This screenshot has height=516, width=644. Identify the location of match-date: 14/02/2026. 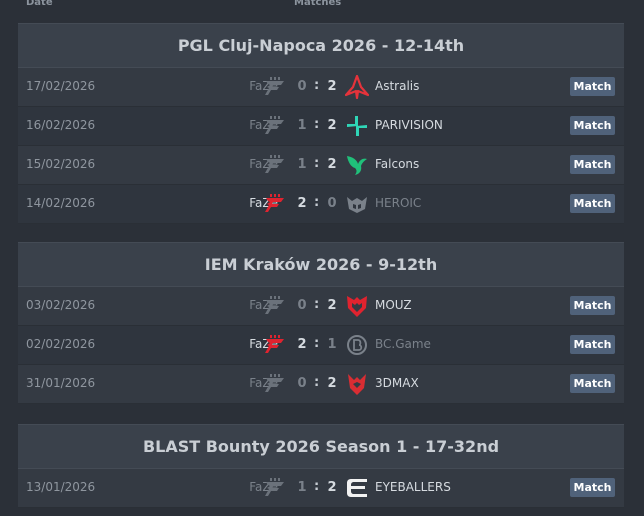
(61, 203).